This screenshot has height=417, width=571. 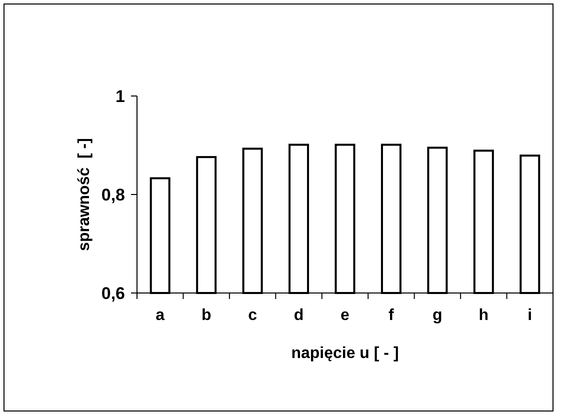 I want to click on y-tick-label: 0,8, so click(x=113, y=194).